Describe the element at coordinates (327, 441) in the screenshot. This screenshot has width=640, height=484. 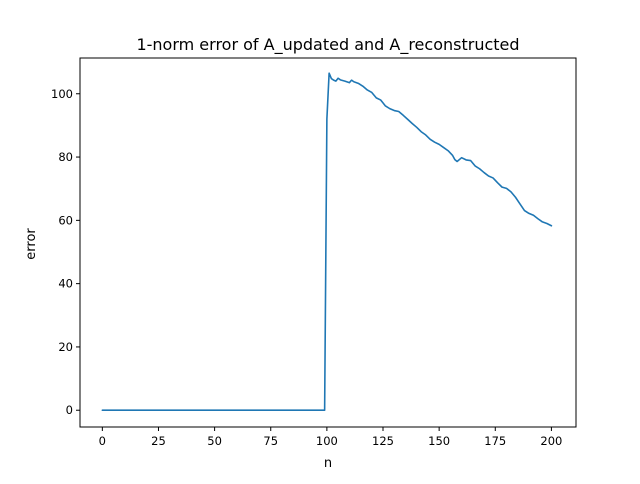
I see `x-tick-label: 100` at that location.